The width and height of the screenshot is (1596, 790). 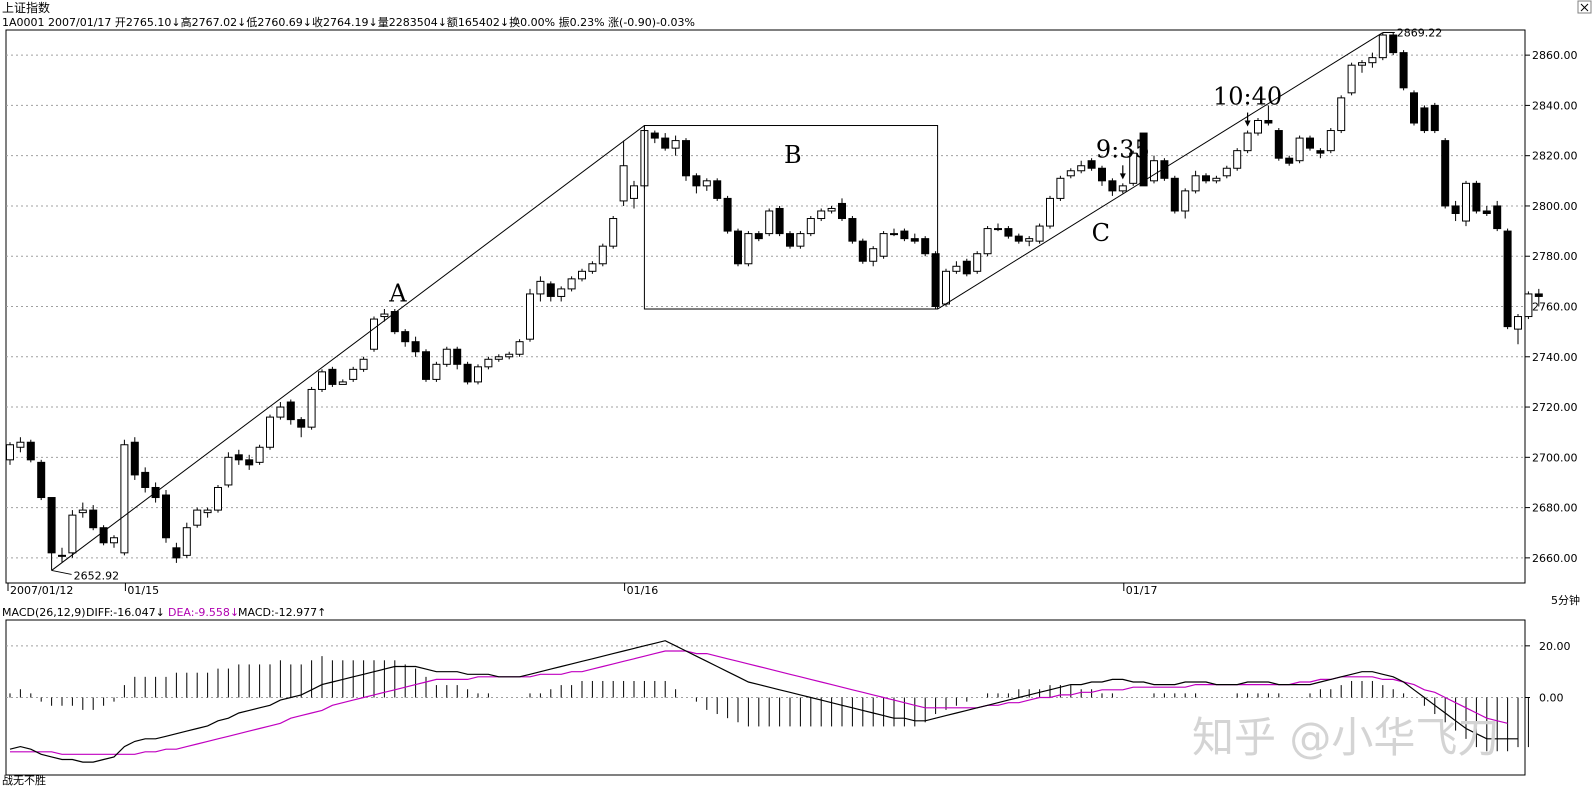 I want to click on price-tick-label: 2820.00, so click(x=1555, y=156).